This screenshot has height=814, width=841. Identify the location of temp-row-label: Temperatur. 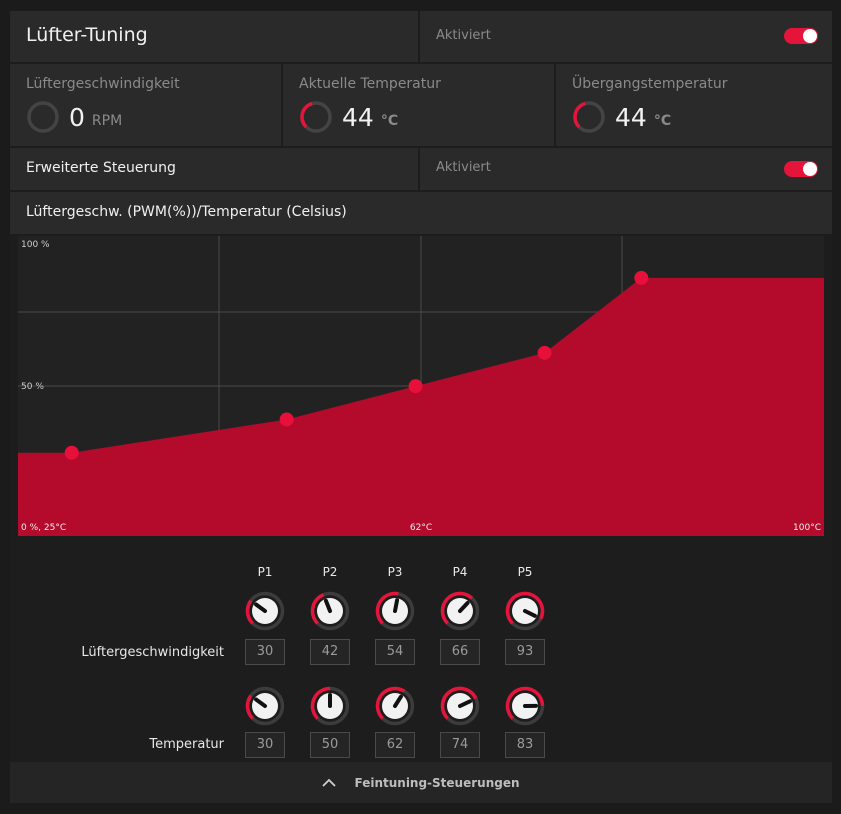
(186, 744).